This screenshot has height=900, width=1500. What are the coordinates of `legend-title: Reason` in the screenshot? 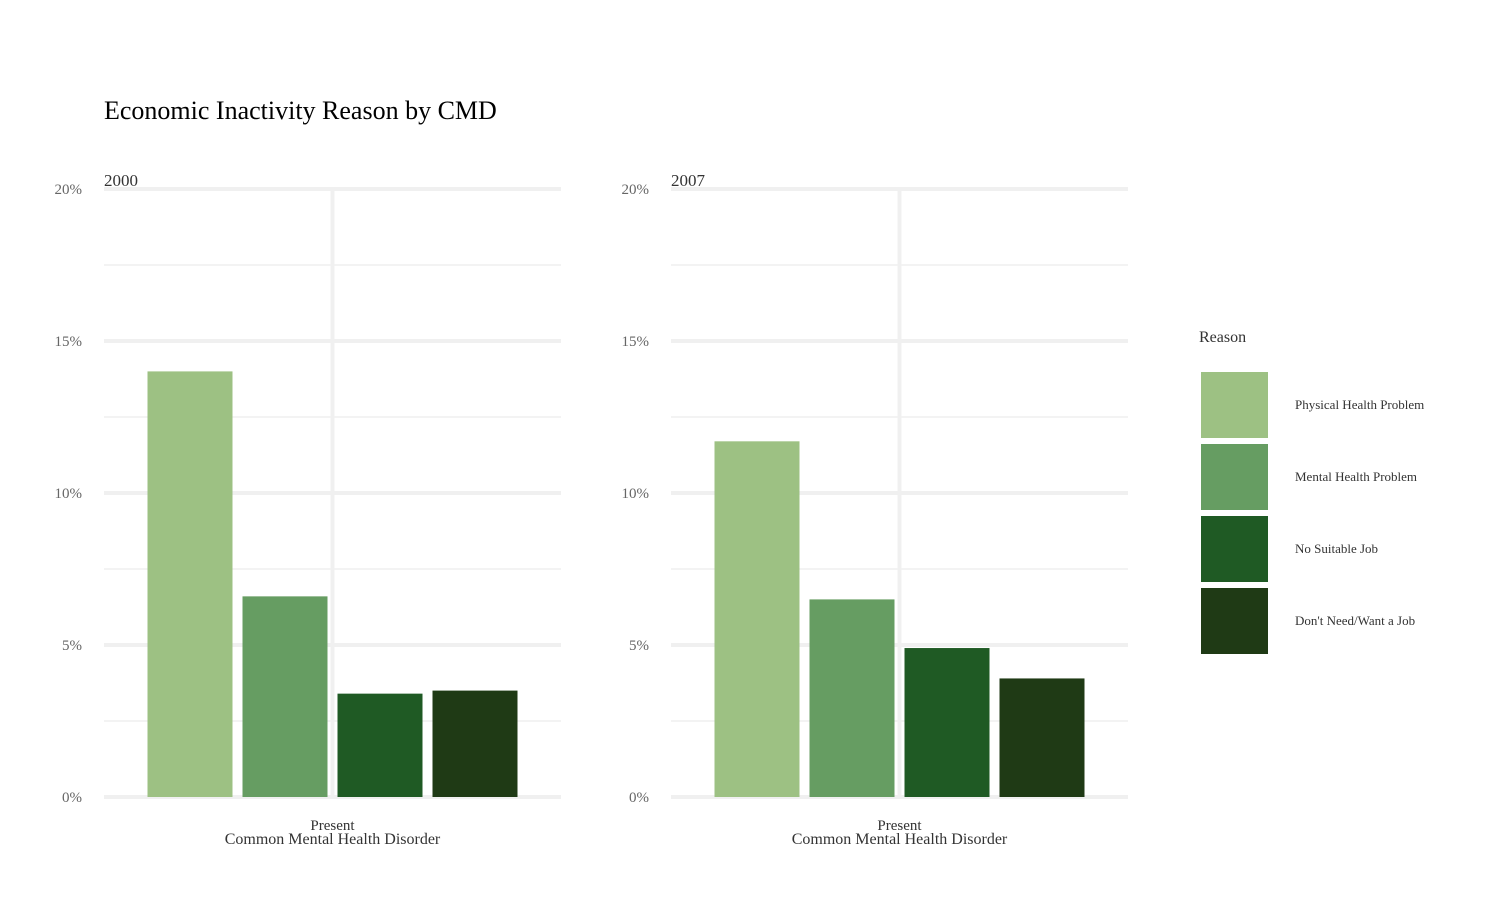 It's located at (1222, 337).